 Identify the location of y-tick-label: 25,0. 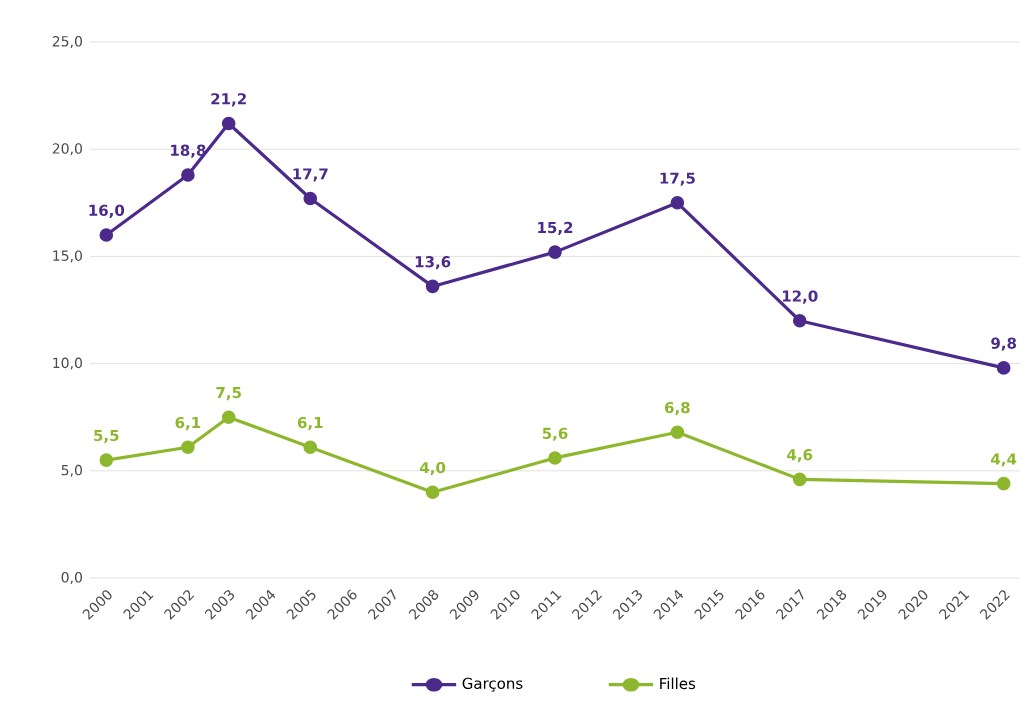
(67, 42).